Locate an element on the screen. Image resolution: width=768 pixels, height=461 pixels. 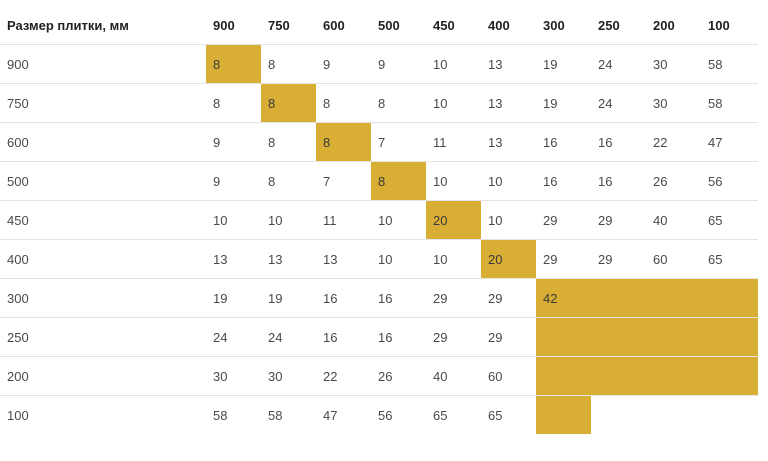
table-row: 100 58 58 47 56 65 65 is located at coordinates (379, 415).